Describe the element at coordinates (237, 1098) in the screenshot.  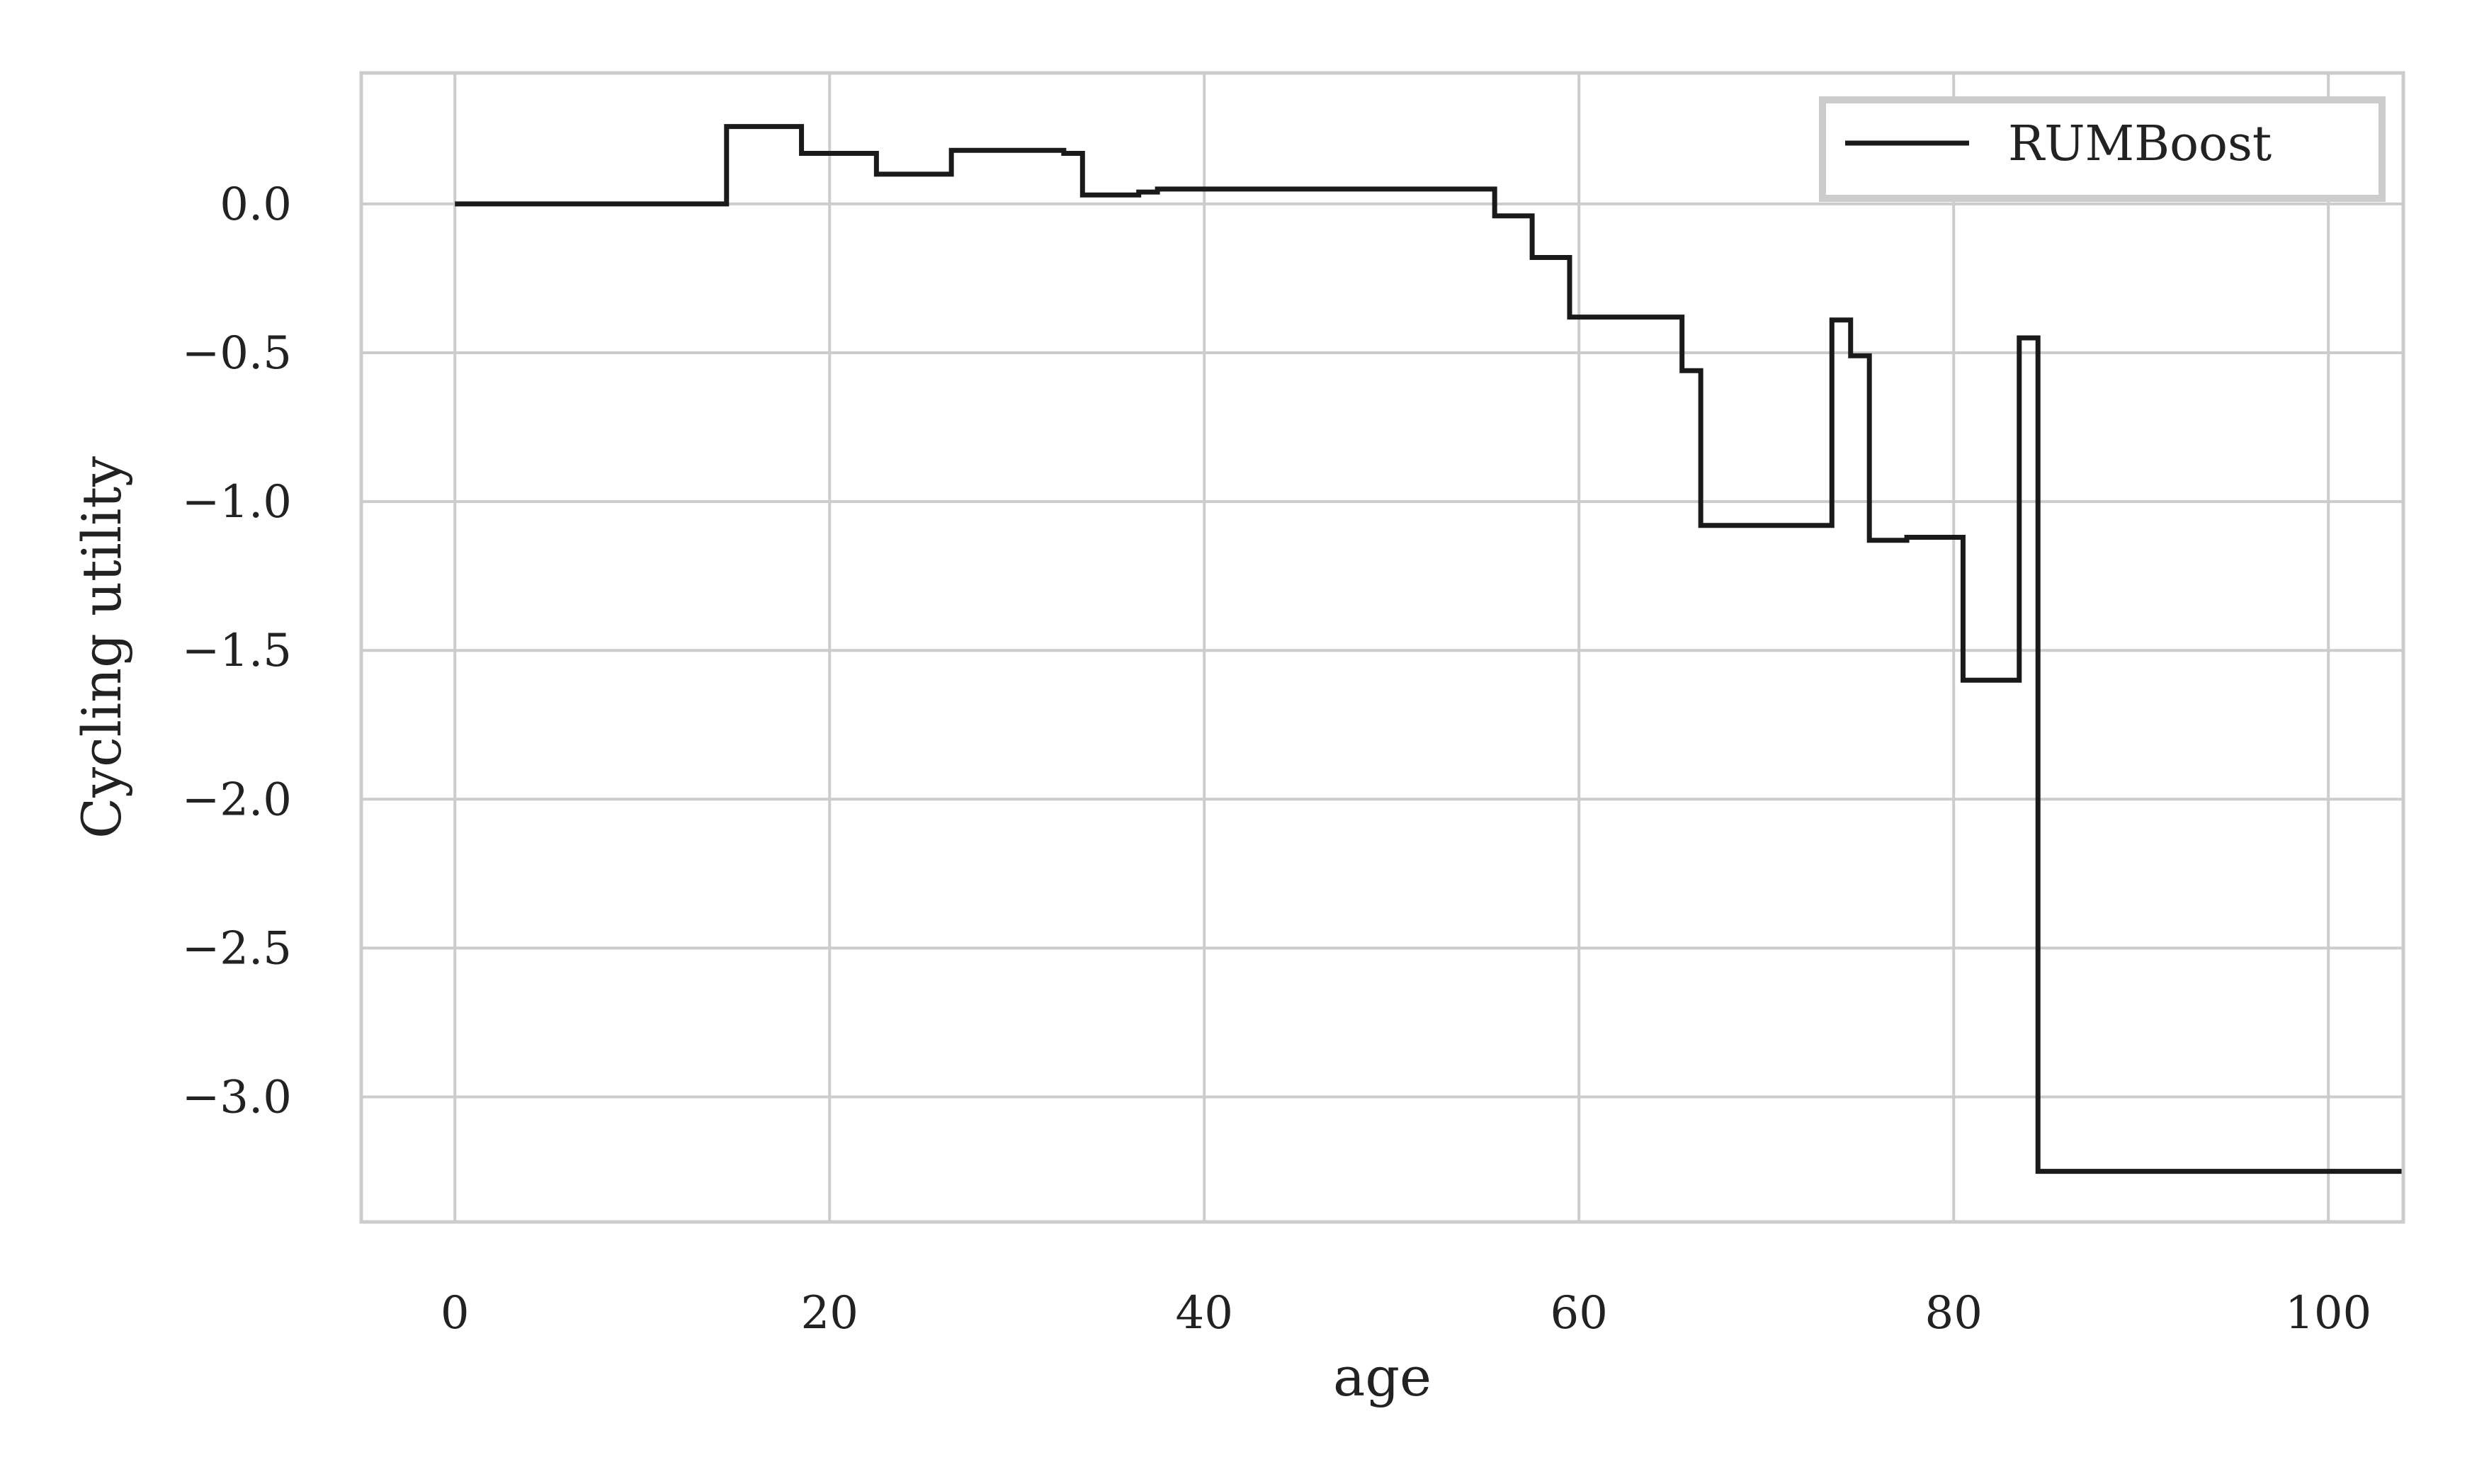
I see `y-tick-label-6: −3.0` at that location.